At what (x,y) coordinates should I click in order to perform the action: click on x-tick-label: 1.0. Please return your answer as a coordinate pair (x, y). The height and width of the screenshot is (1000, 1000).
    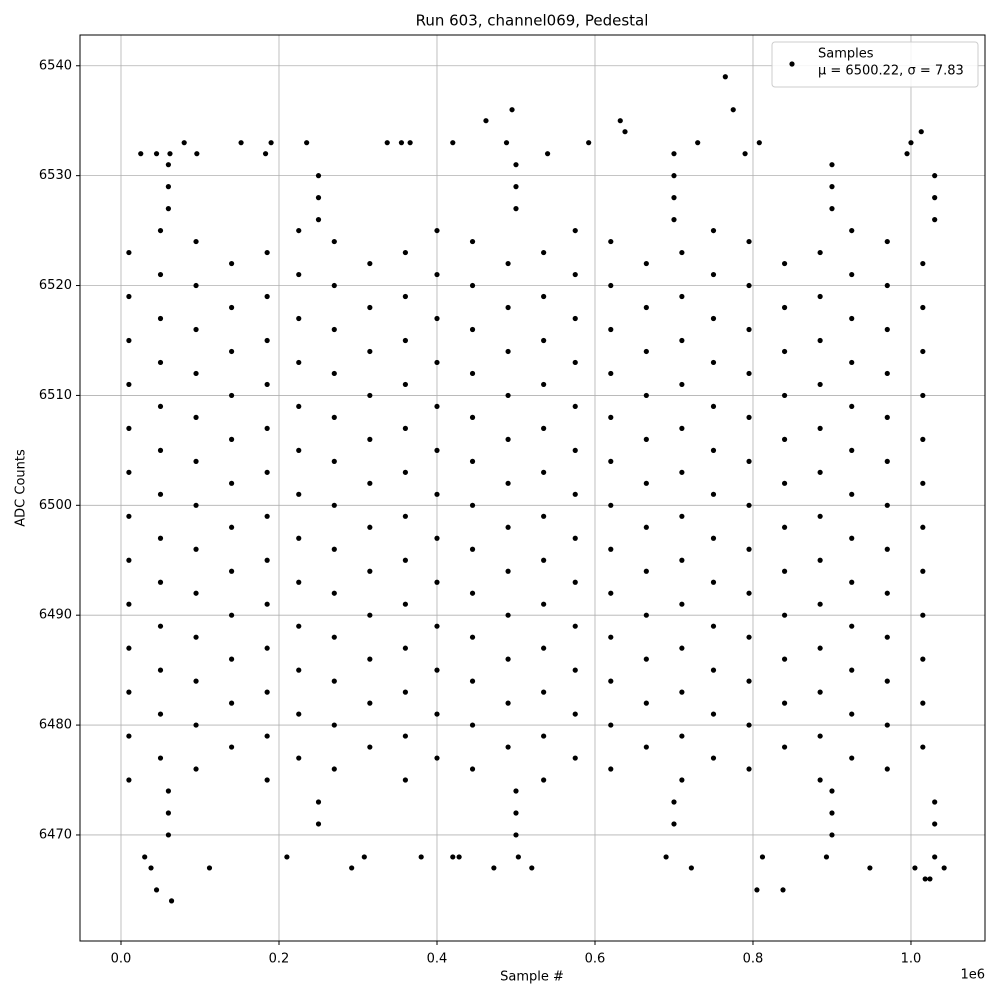
    Looking at the image, I should click on (911, 959).